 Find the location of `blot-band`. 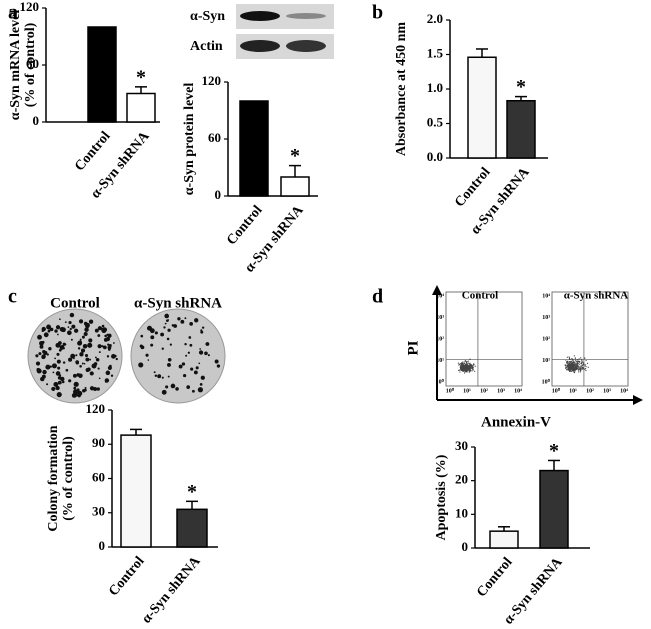

blot-band is located at coordinates (306, 16).